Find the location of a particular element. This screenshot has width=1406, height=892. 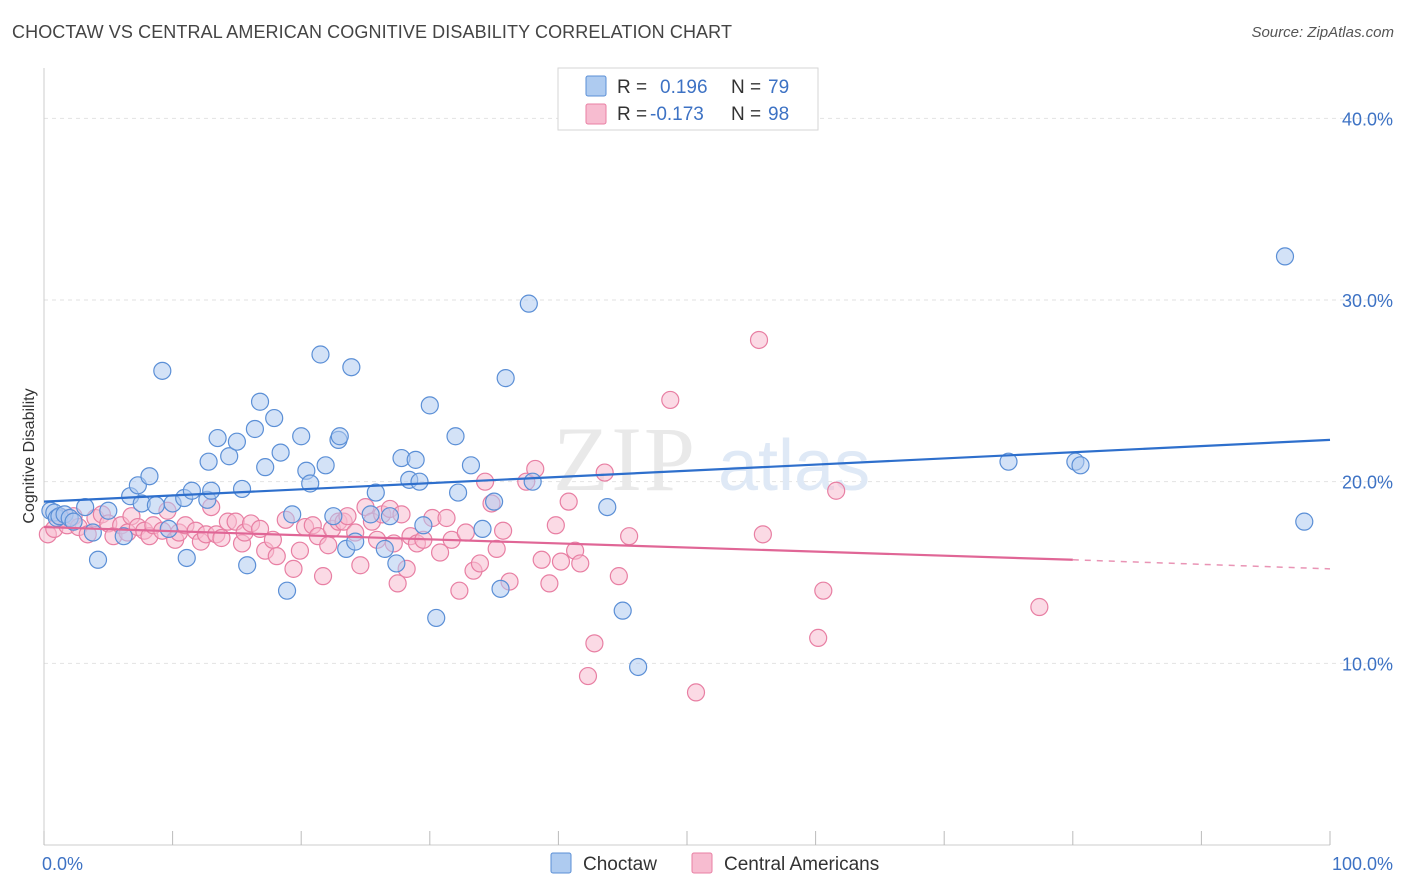

correlation-legend: R = 0.196 N = 79 R = -0.173 N = 98 is located at coordinates (688, 99).